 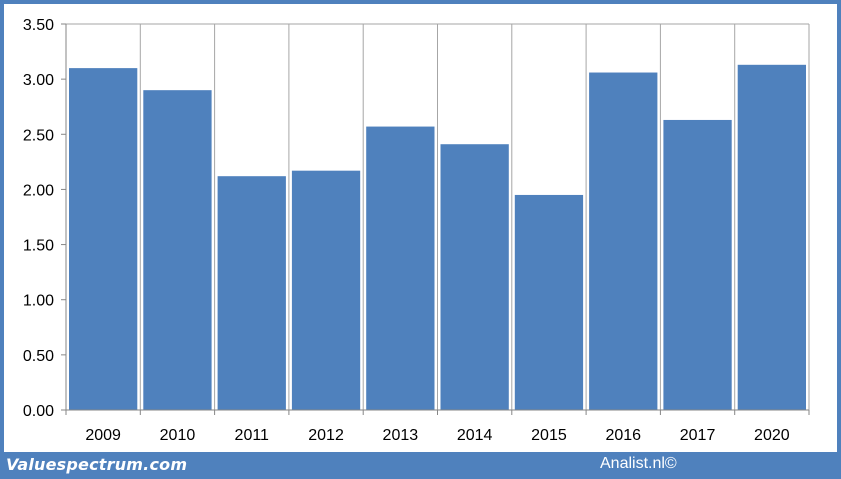 I want to click on x-tick-label: 2017, so click(x=698, y=435).